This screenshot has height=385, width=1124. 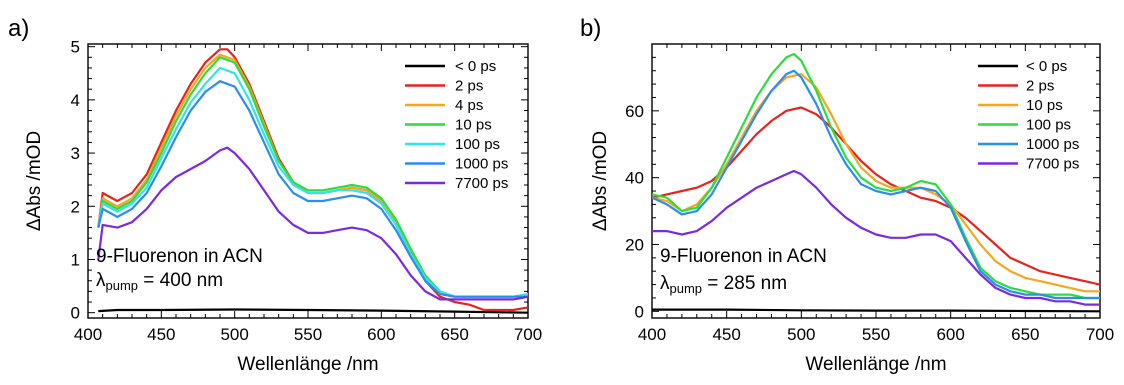 I want to click on y-tick-label: 60, so click(x=634, y=111).